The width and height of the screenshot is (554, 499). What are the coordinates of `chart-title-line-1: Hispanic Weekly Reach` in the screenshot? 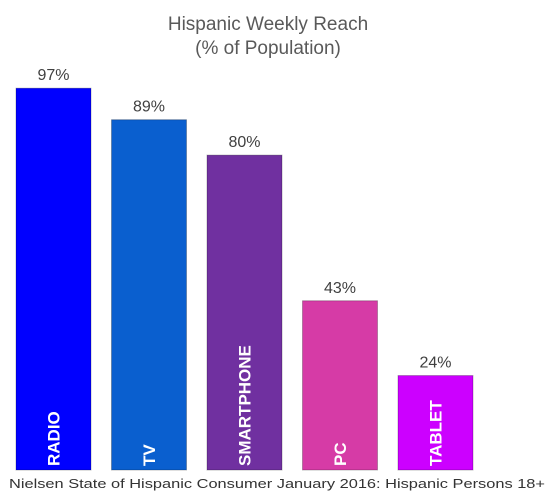 It's located at (268, 24).